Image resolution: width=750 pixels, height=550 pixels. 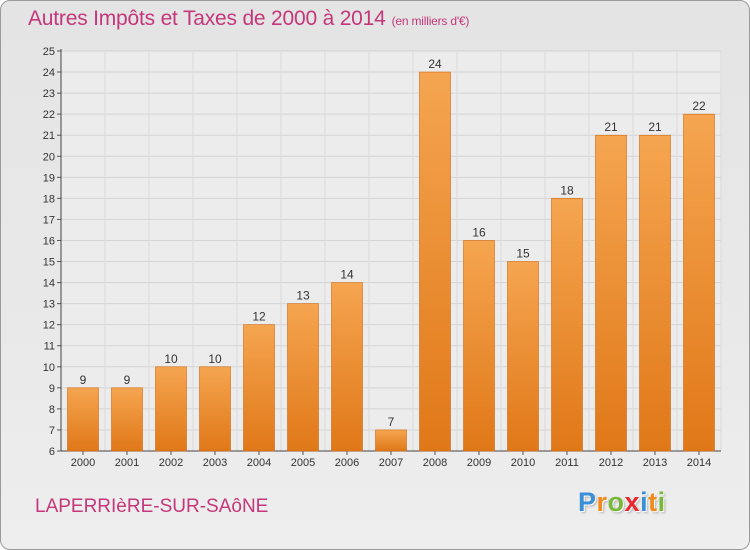 What do you see at coordinates (49, 73) in the screenshot?
I see `y-tick-label: 24` at bounding box center [49, 73].